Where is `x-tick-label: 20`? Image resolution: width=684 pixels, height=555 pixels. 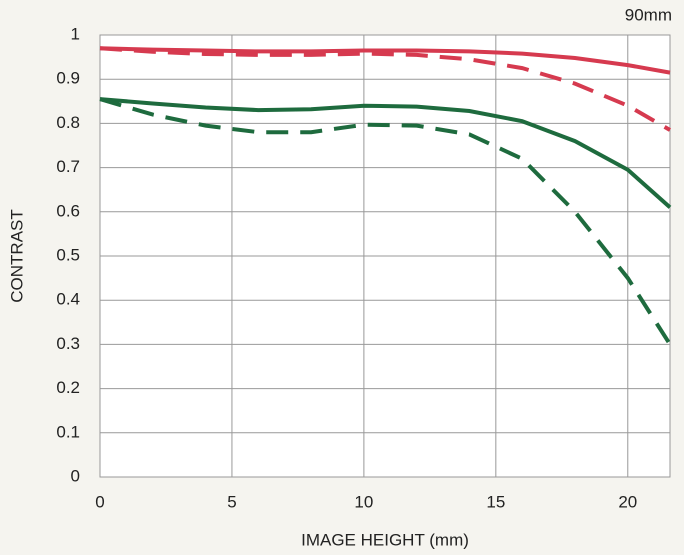
x-tick-label: 20 is located at coordinates (627, 501).